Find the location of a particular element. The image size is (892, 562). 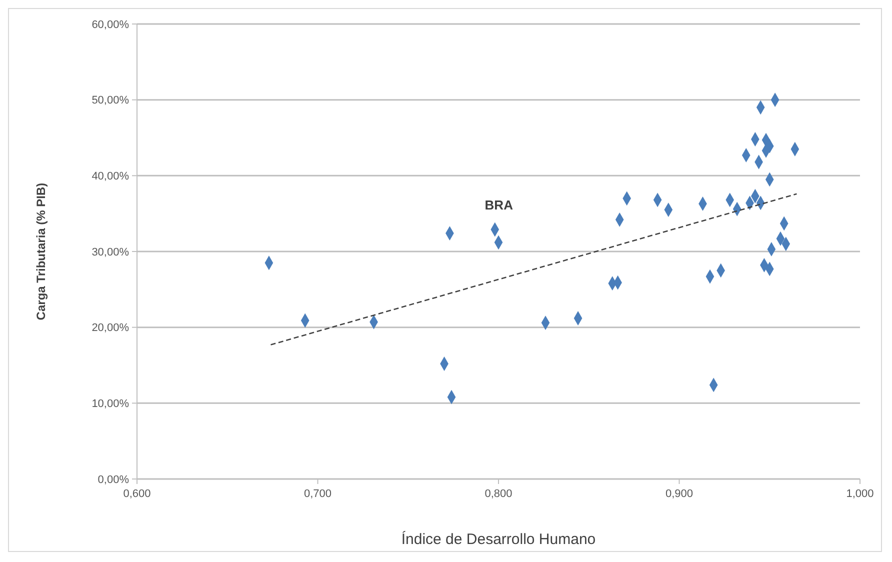

x-tick-label: 0,600 is located at coordinates (137, 494).